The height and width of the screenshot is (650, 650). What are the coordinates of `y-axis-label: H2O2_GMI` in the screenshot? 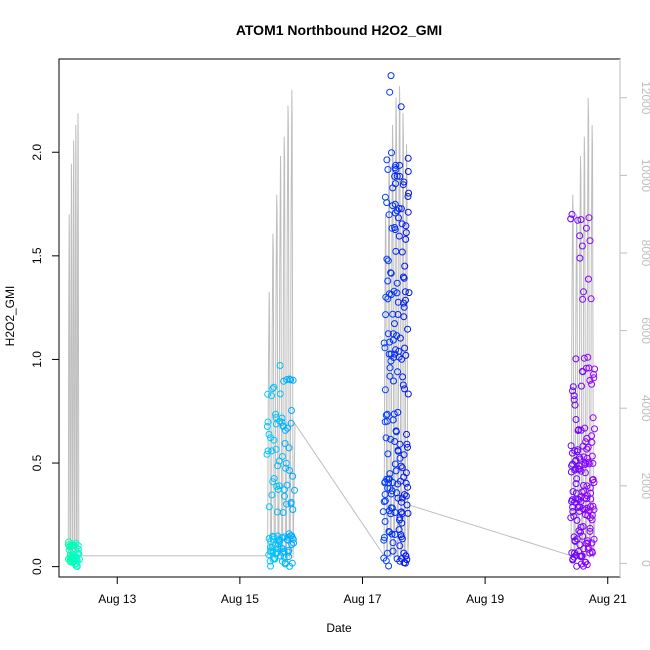 It's located at (10, 316).